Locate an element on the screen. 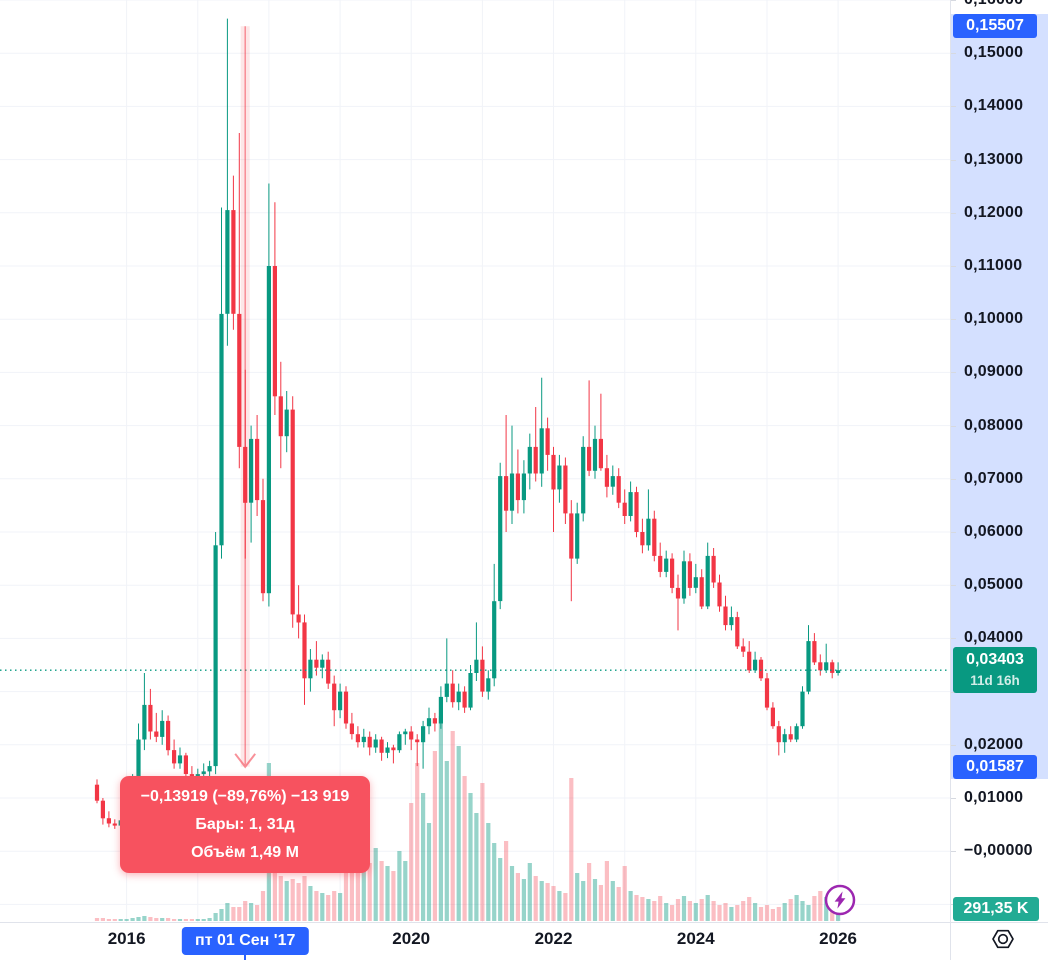  volume-badge: 291,35 K is located at coordinates (996, 908).